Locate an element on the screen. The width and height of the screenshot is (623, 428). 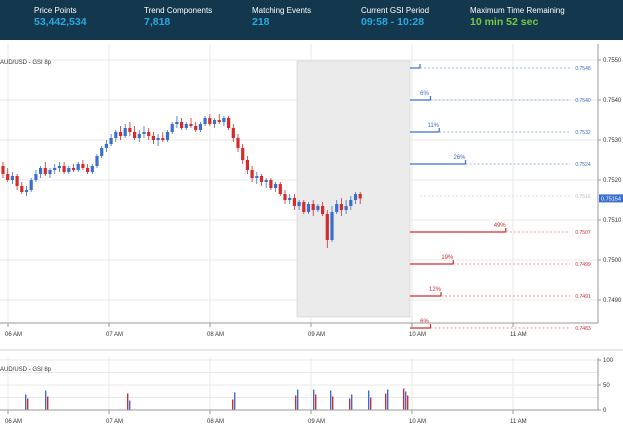
projection-level: 0.7499 is located at coordinates (583, 265).